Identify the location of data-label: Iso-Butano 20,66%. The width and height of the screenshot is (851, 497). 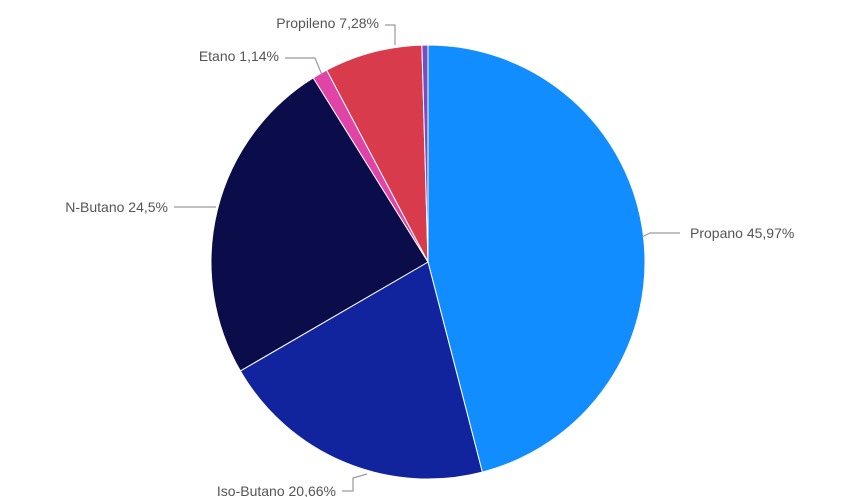
(276, 490).